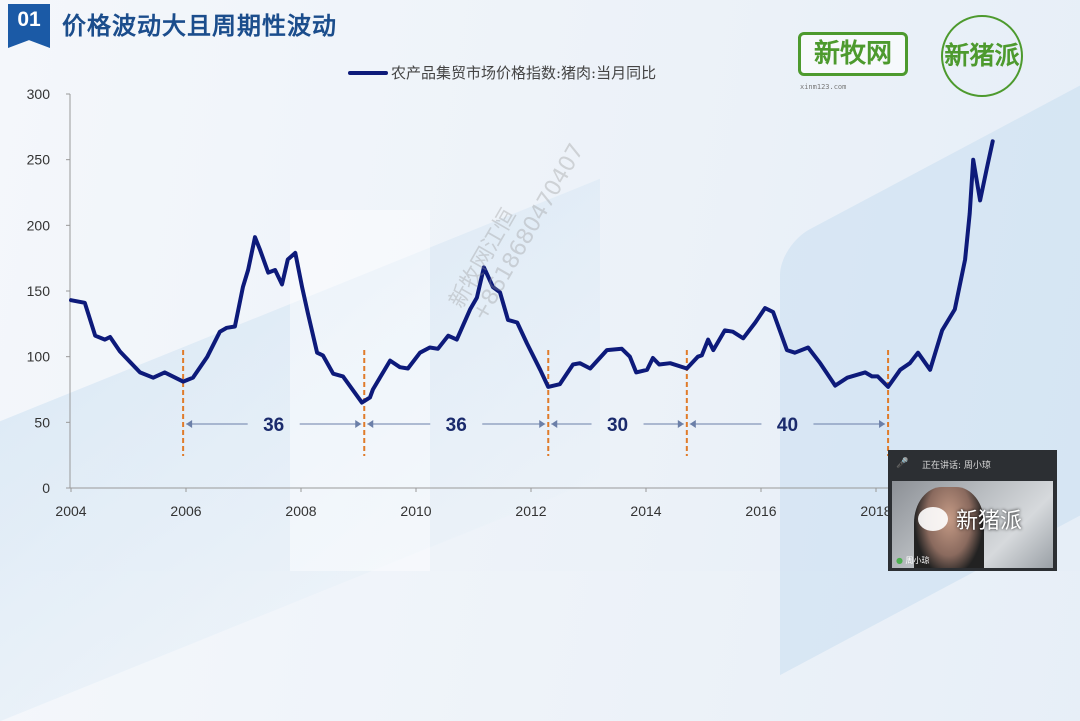  What do you see at coordinates (39, 357) in the screenshot?
I see `y-tick-label: 100` at bounding box center [39, 357].